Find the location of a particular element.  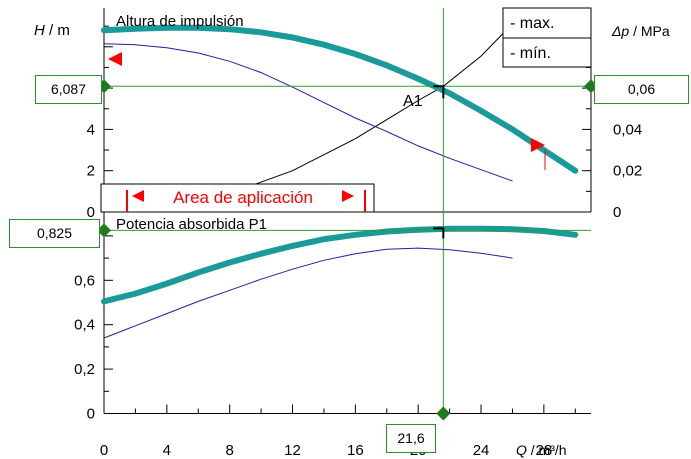

flow-bottom-marker is located at coordinates (443, 413).